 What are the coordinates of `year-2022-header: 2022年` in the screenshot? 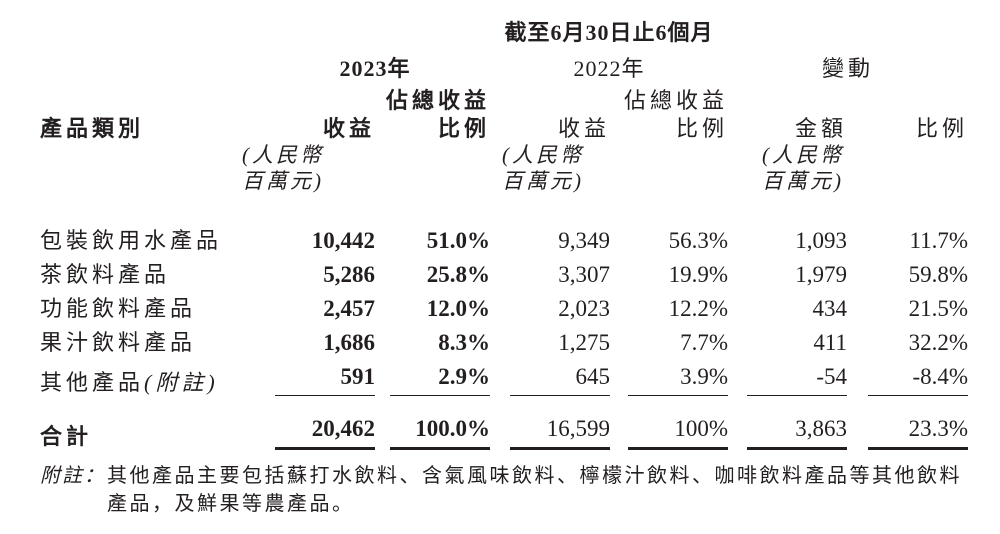 It's located at (609, 68).